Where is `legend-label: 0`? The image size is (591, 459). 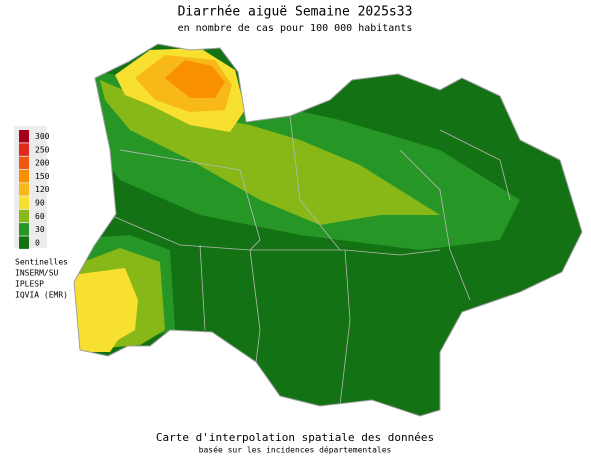 legend-label: 0 is located at coordinates (37, 242).